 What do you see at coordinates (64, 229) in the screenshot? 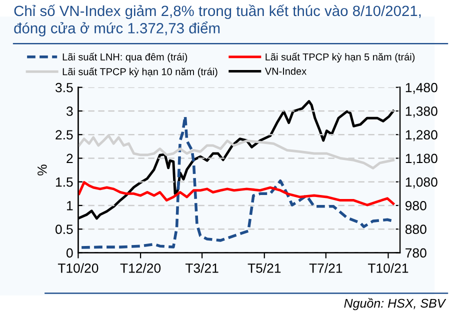
I see `y-tick-label: 0.5` at bounding box center [64, 229].